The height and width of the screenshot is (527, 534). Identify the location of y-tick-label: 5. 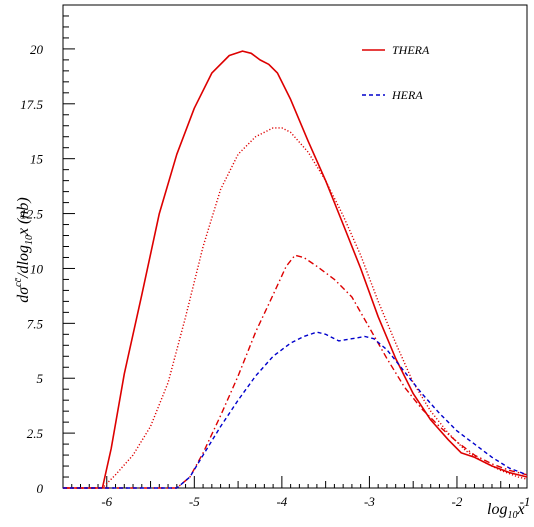
(40, 378).